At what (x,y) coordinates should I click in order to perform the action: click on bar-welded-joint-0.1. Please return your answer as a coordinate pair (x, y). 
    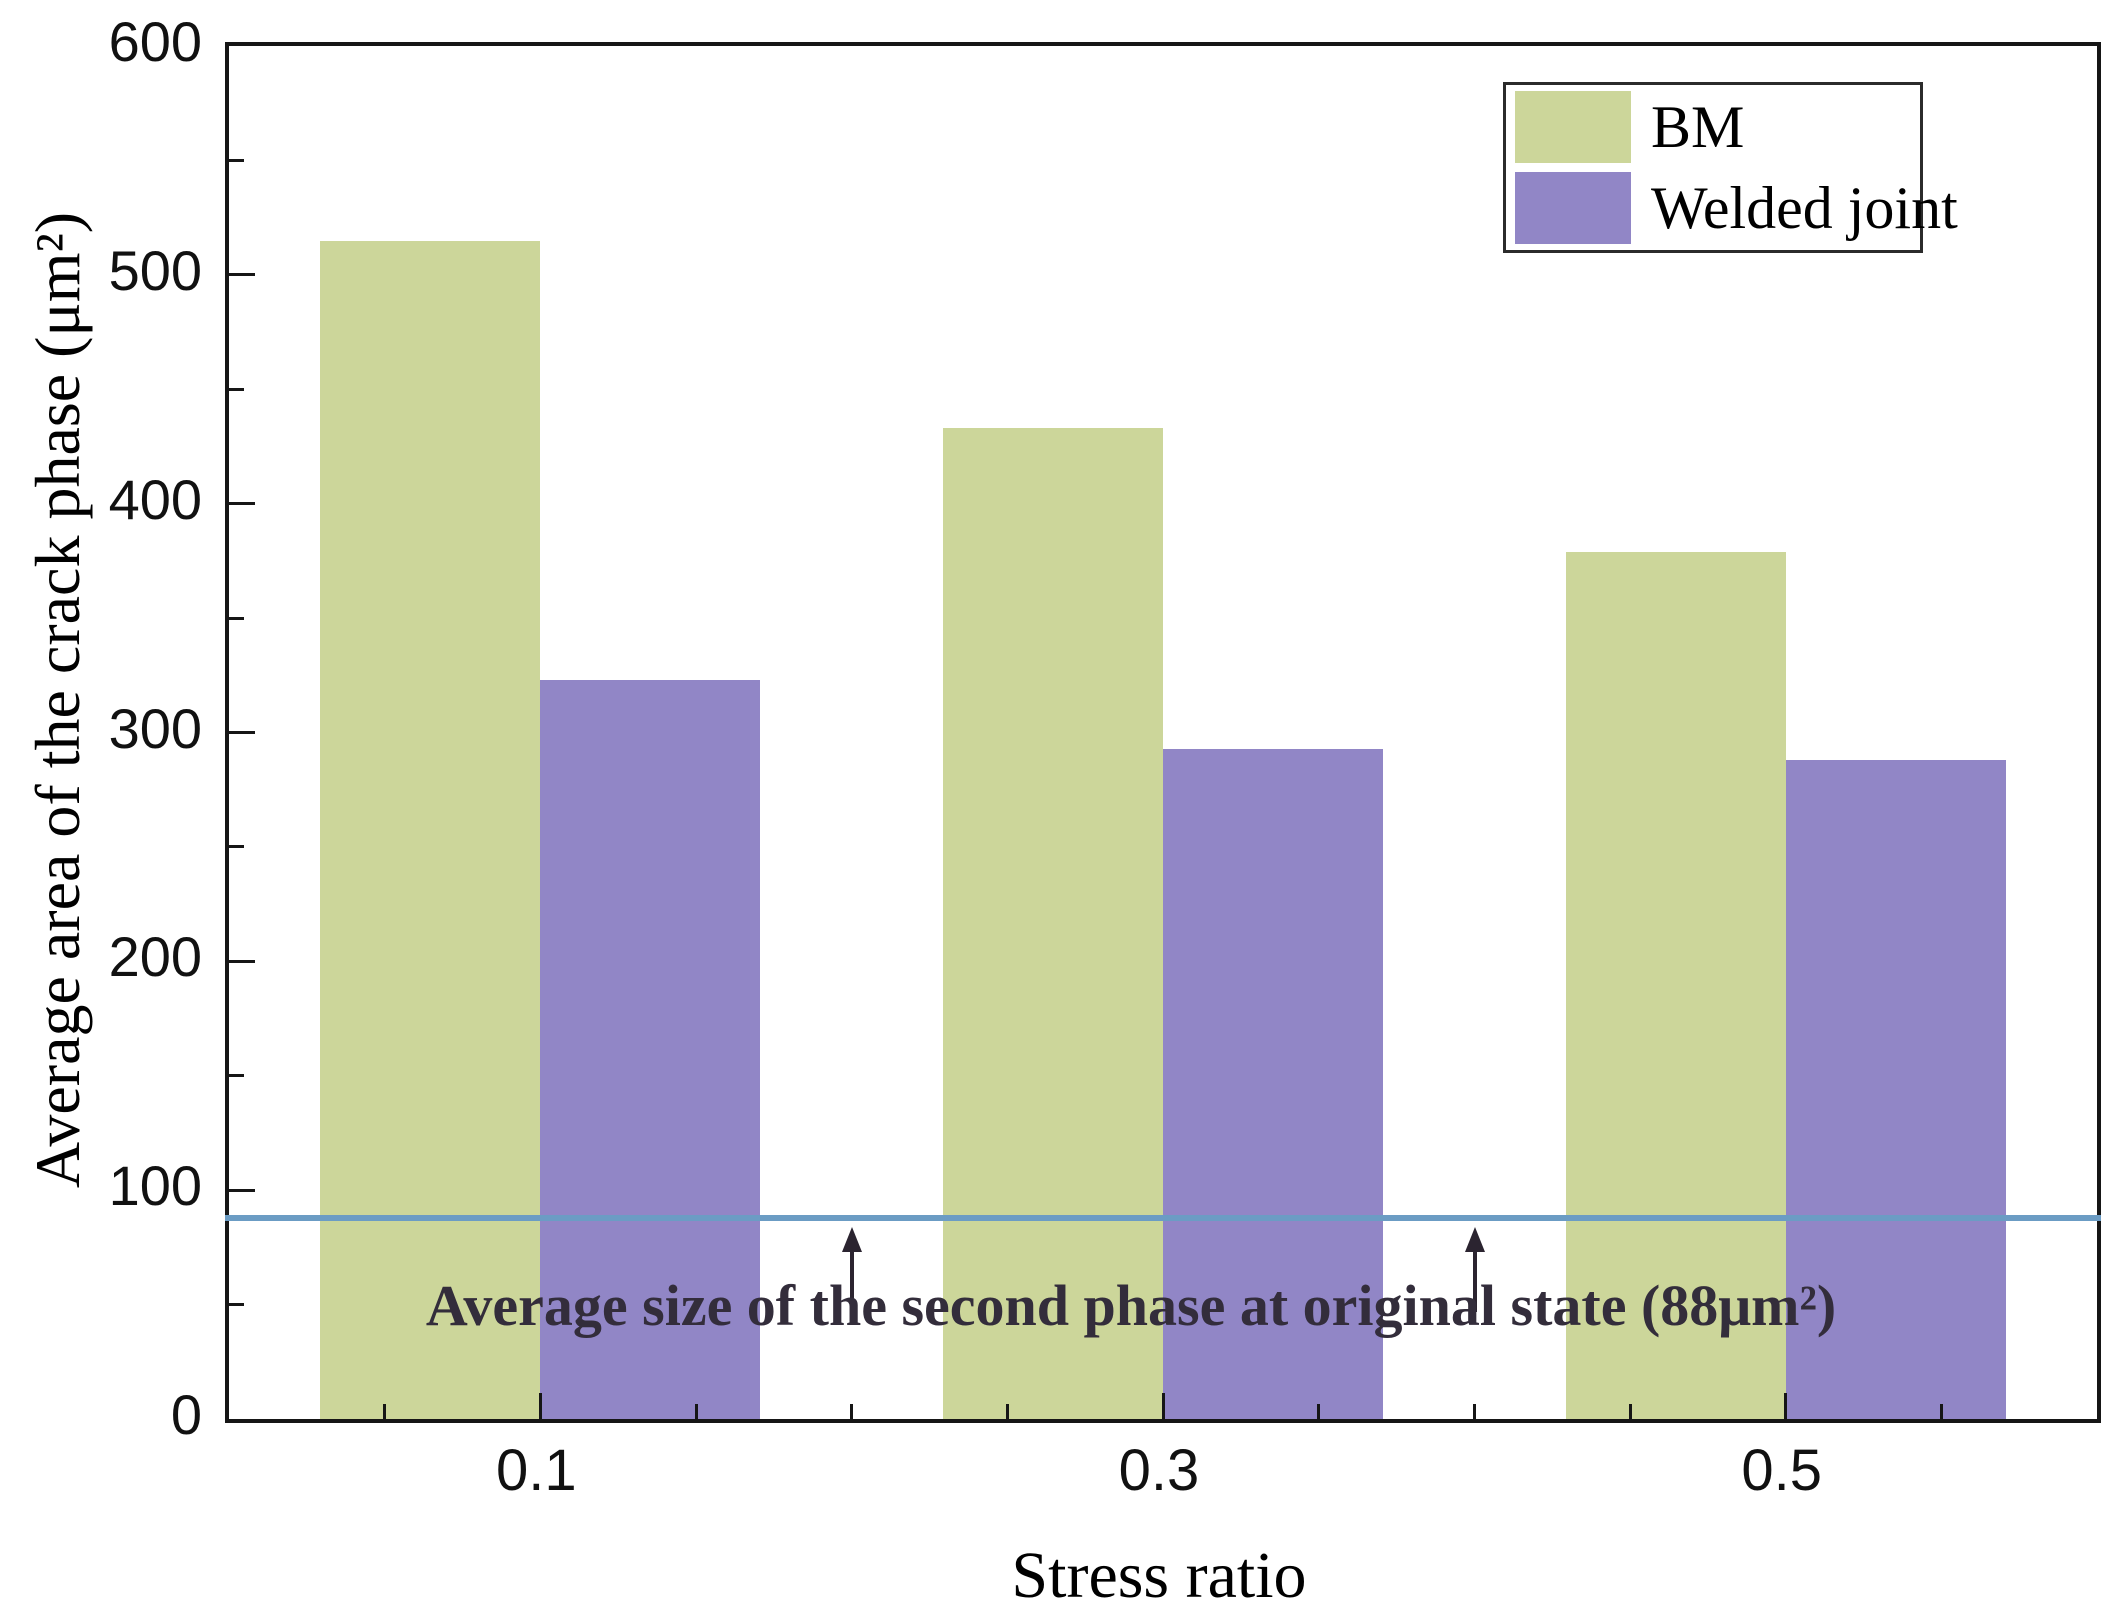
    Looking at the image, I should click on (650, 1049).